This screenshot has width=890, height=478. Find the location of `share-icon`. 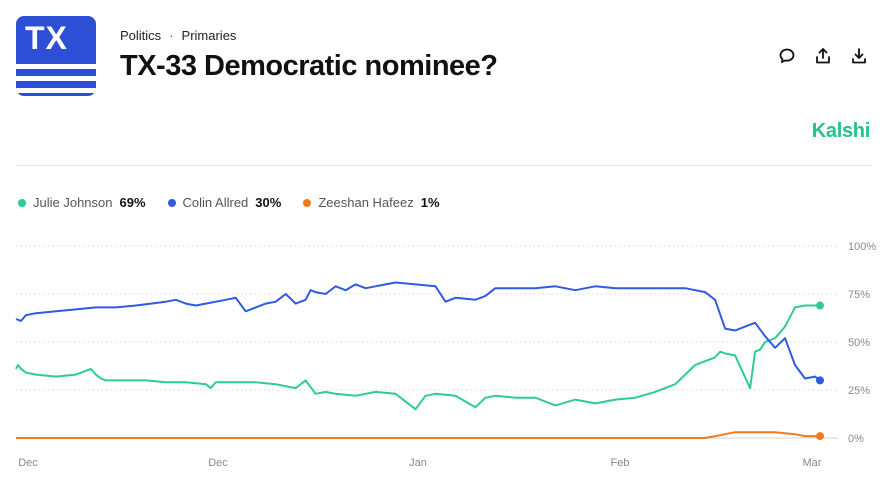

share-icon is located at coordinates (823, 56).